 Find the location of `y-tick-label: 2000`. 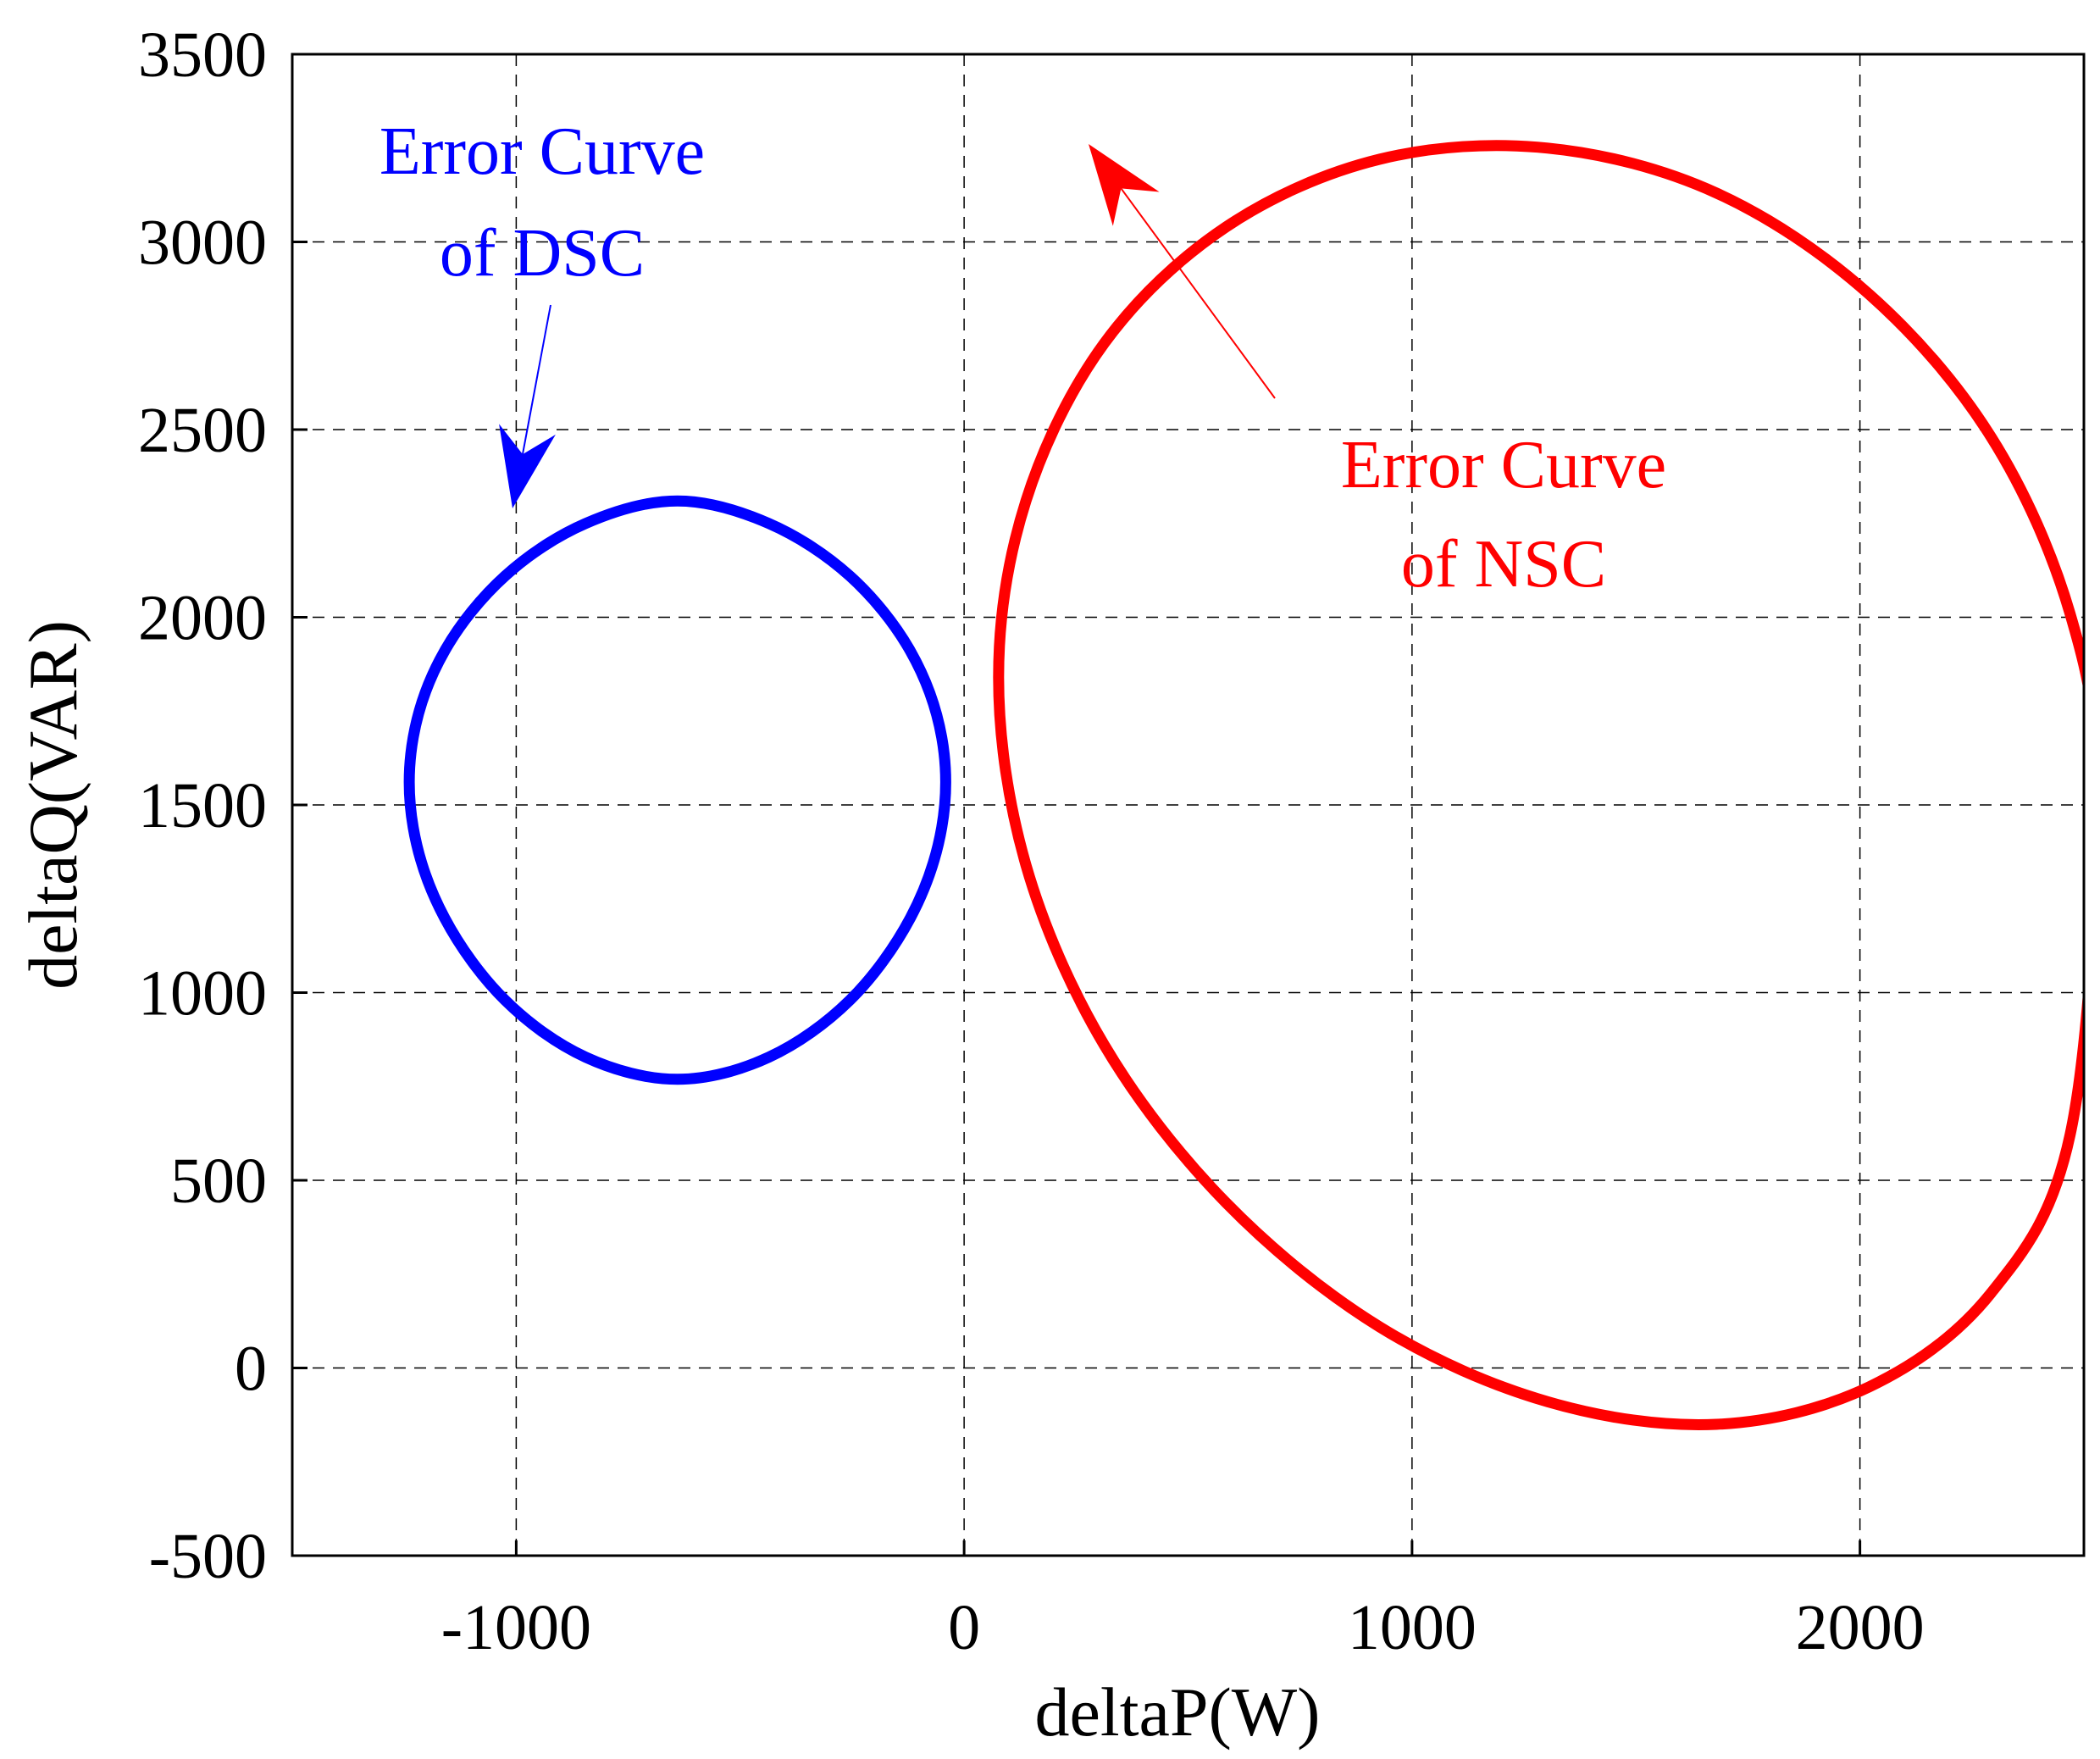

y-tick-label: 2000 is located at coordinates (202, 618).